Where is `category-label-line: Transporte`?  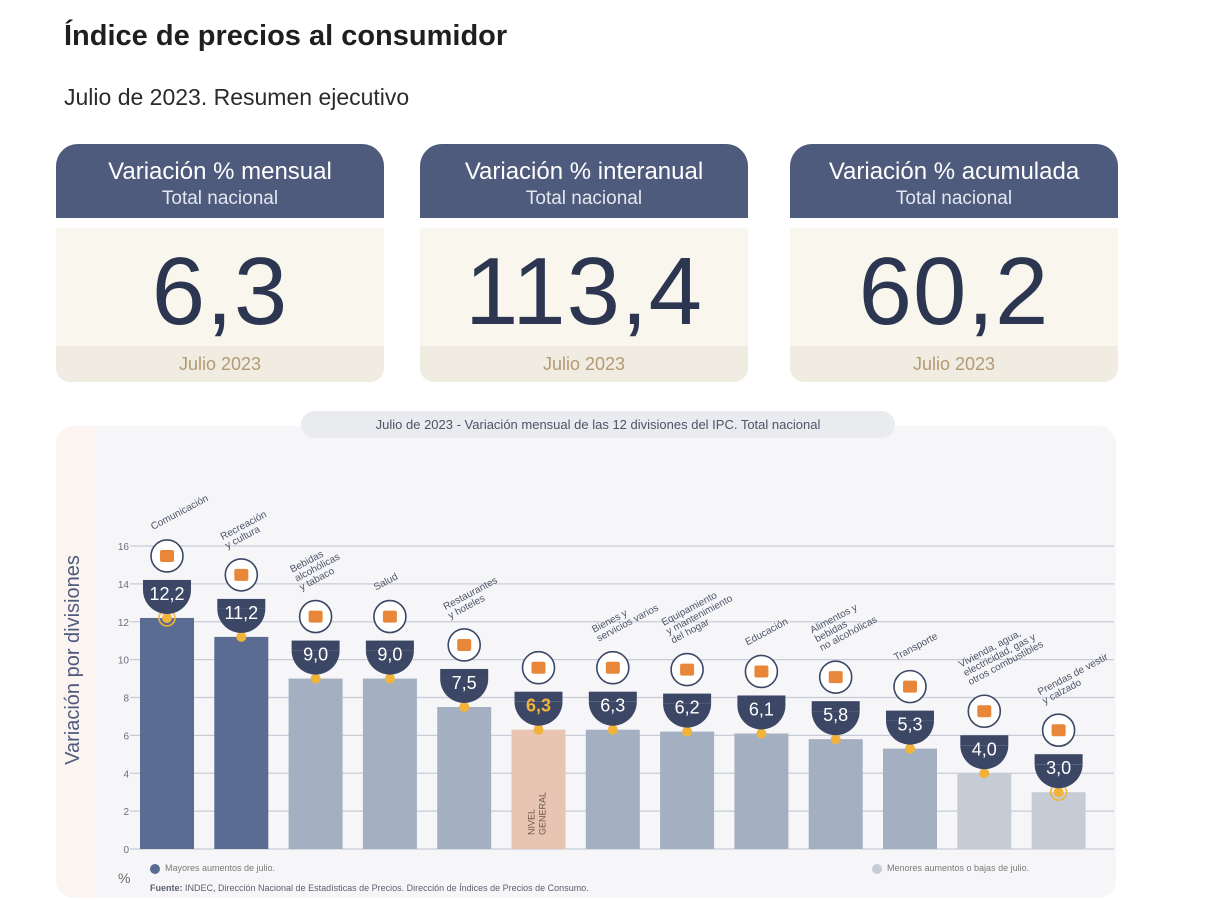 category-label-line: Transporte is located at coordinates (916, 647).